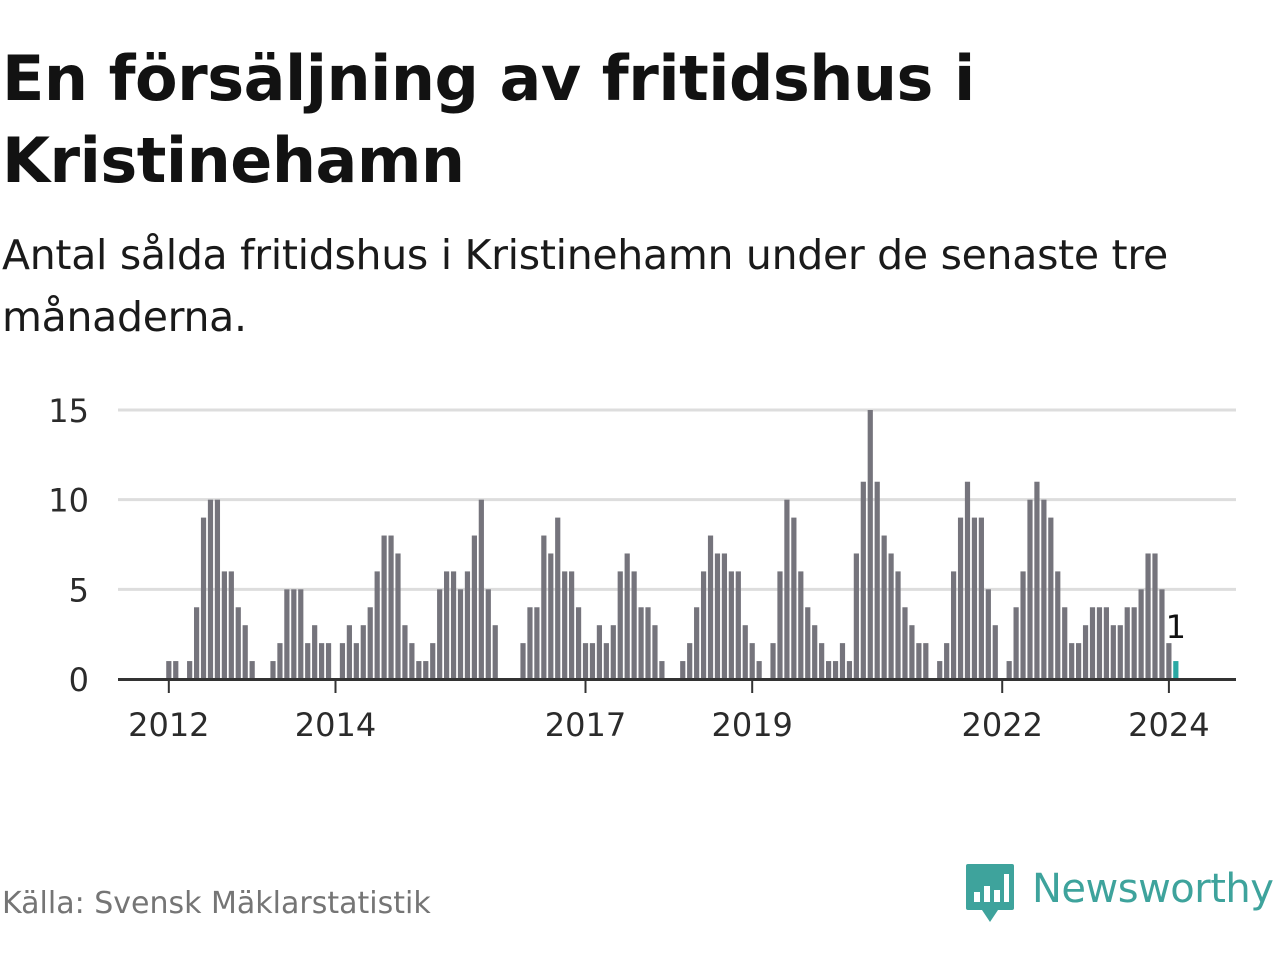  What do you see at coordinates (79, 590) in the screenshot?
I see `y-tick-label: 5` at bounding box center [79, 590].